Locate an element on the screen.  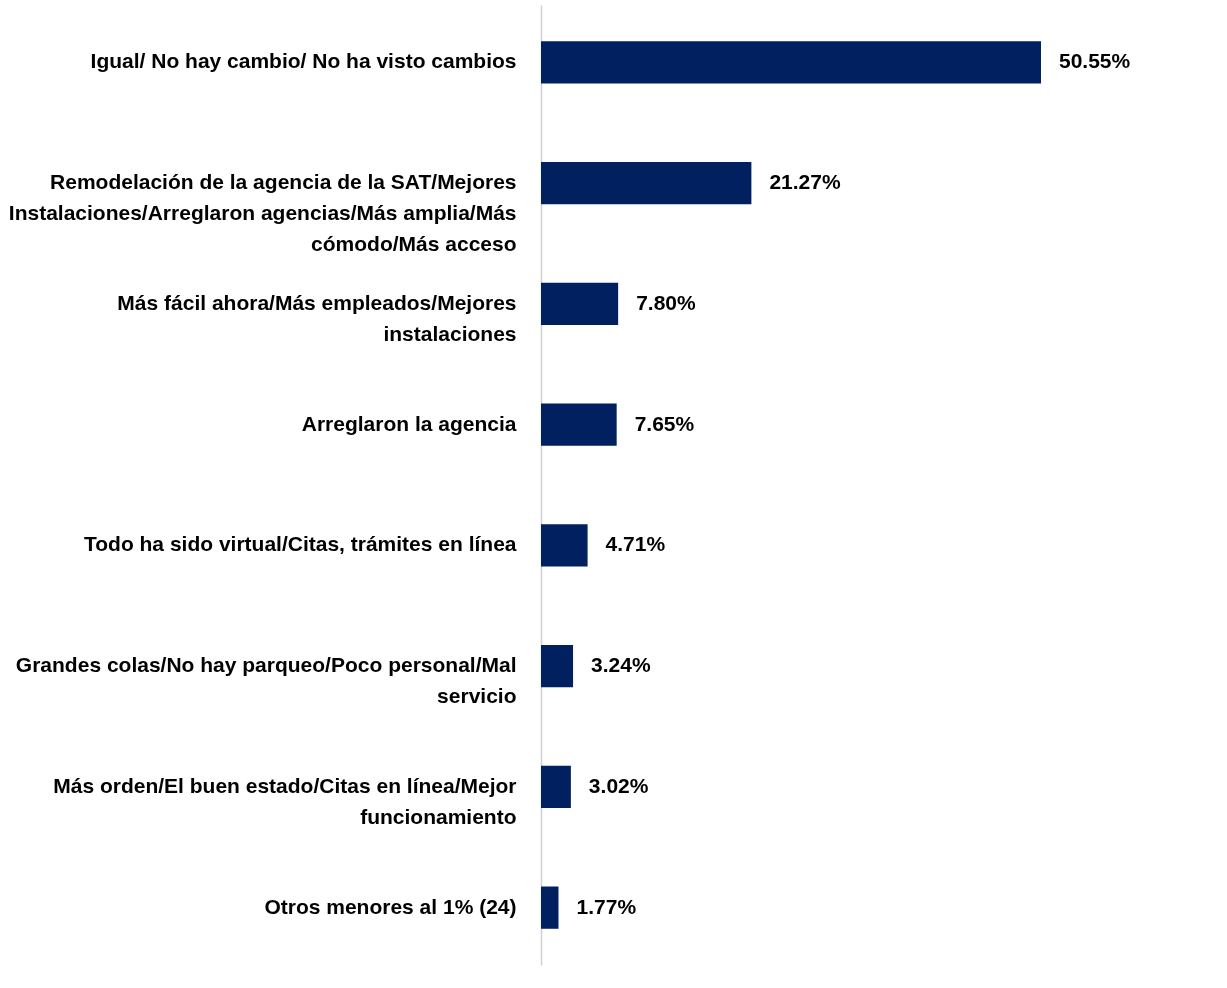
y-tick-label: Grandes colas/No hay parqueo/Poco personal/Mal servicio is located at coordinates (266, 680).